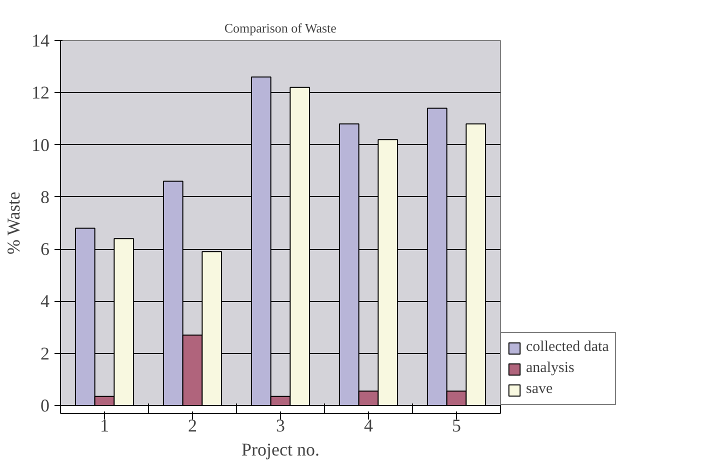 This screenshot has height=460, width=706. Describe the element at coordinates (368, 426) in the screenshot. I see `x-tick-label: 4` at that location.